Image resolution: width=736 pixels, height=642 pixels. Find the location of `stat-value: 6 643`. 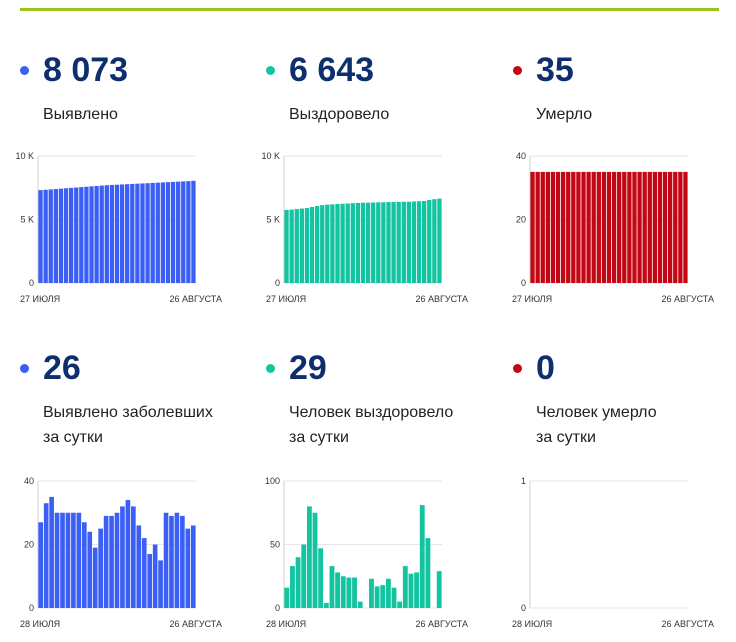

stat-value: 6 643 is located at coordinates (332, 70).